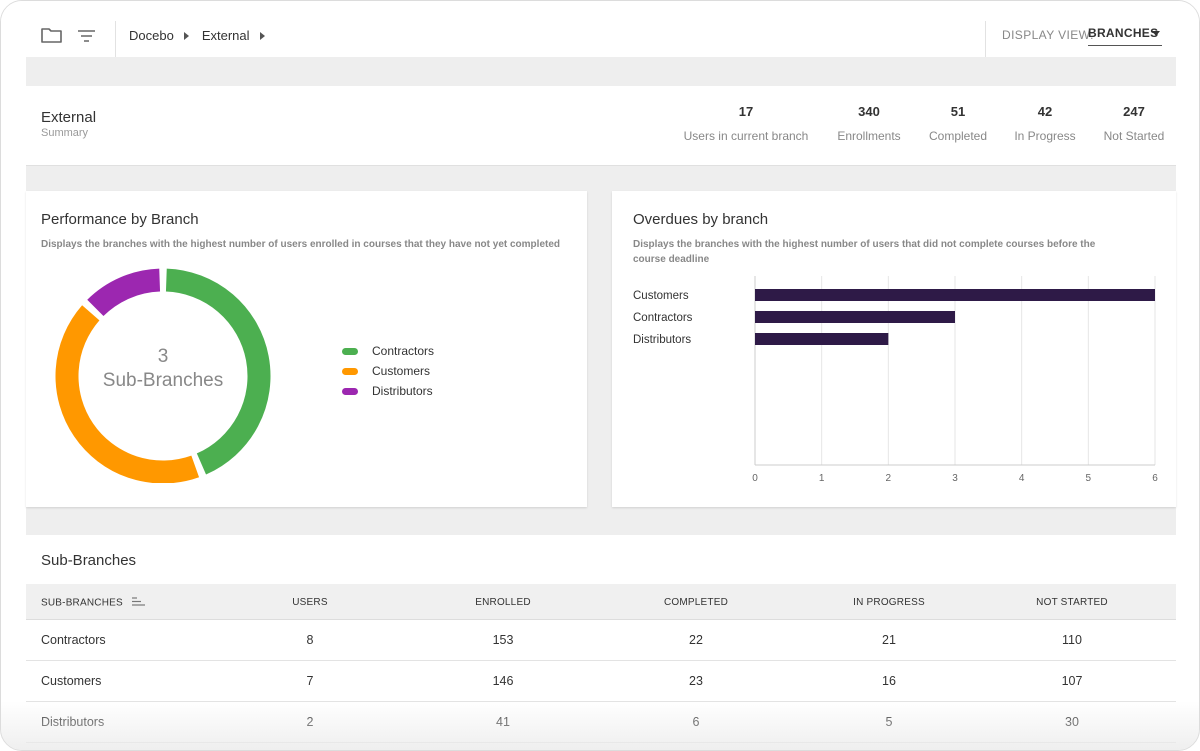  What do you see at coordinates (889, 478) in the screenshot?
I see `x-tick-label: 2` at bounding box center [889, 478].